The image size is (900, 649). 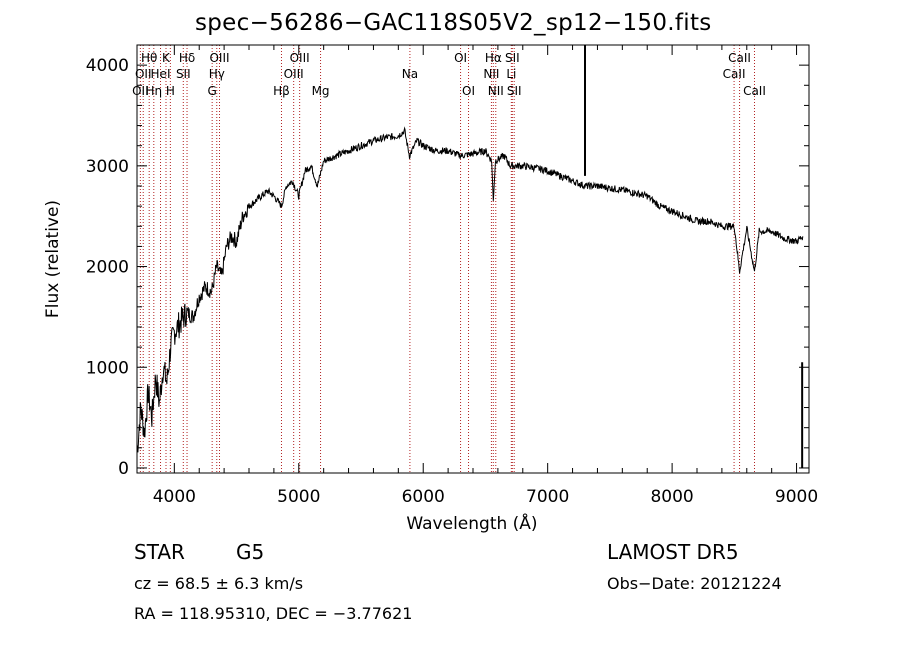 What do you see at coordinates (671, 497) in the screenshot?
I see `x-tick-label-4: 8000` at bounding box center [671, 497].